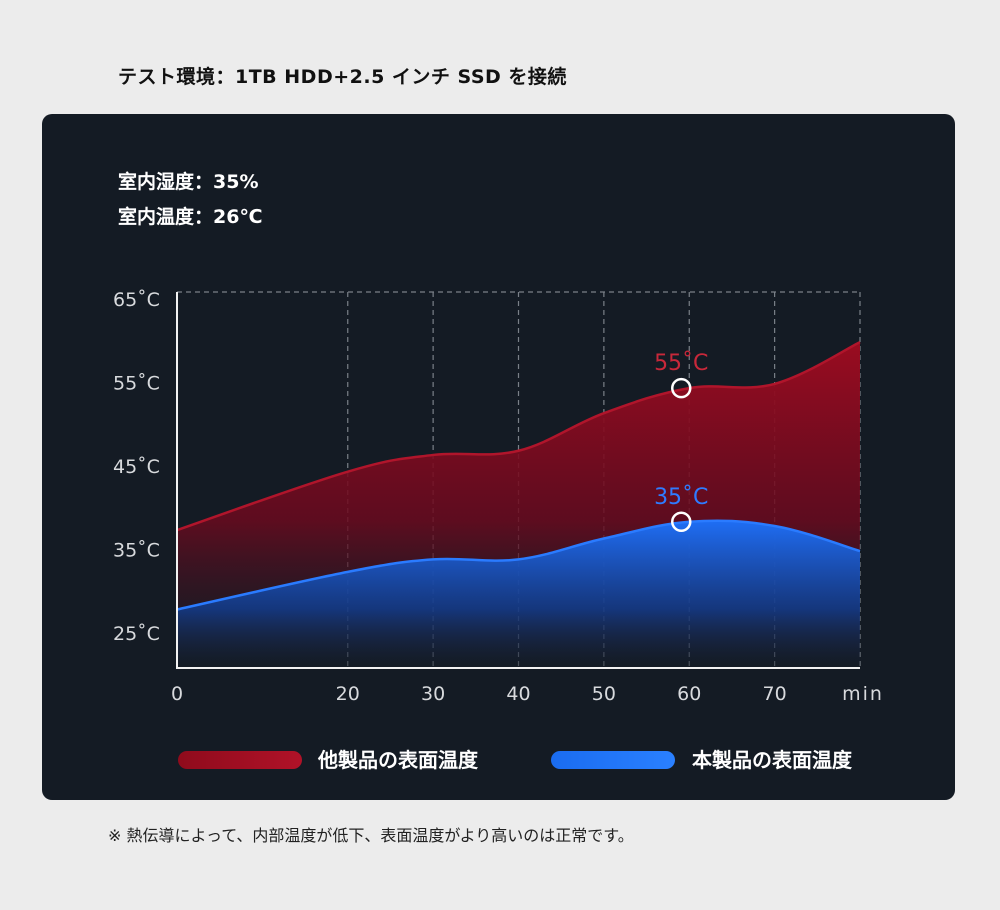 Image resolution: width=1000 pixels, height=910 pixels. I want to click on data-label-1: 35˚C, so click(681, 497).